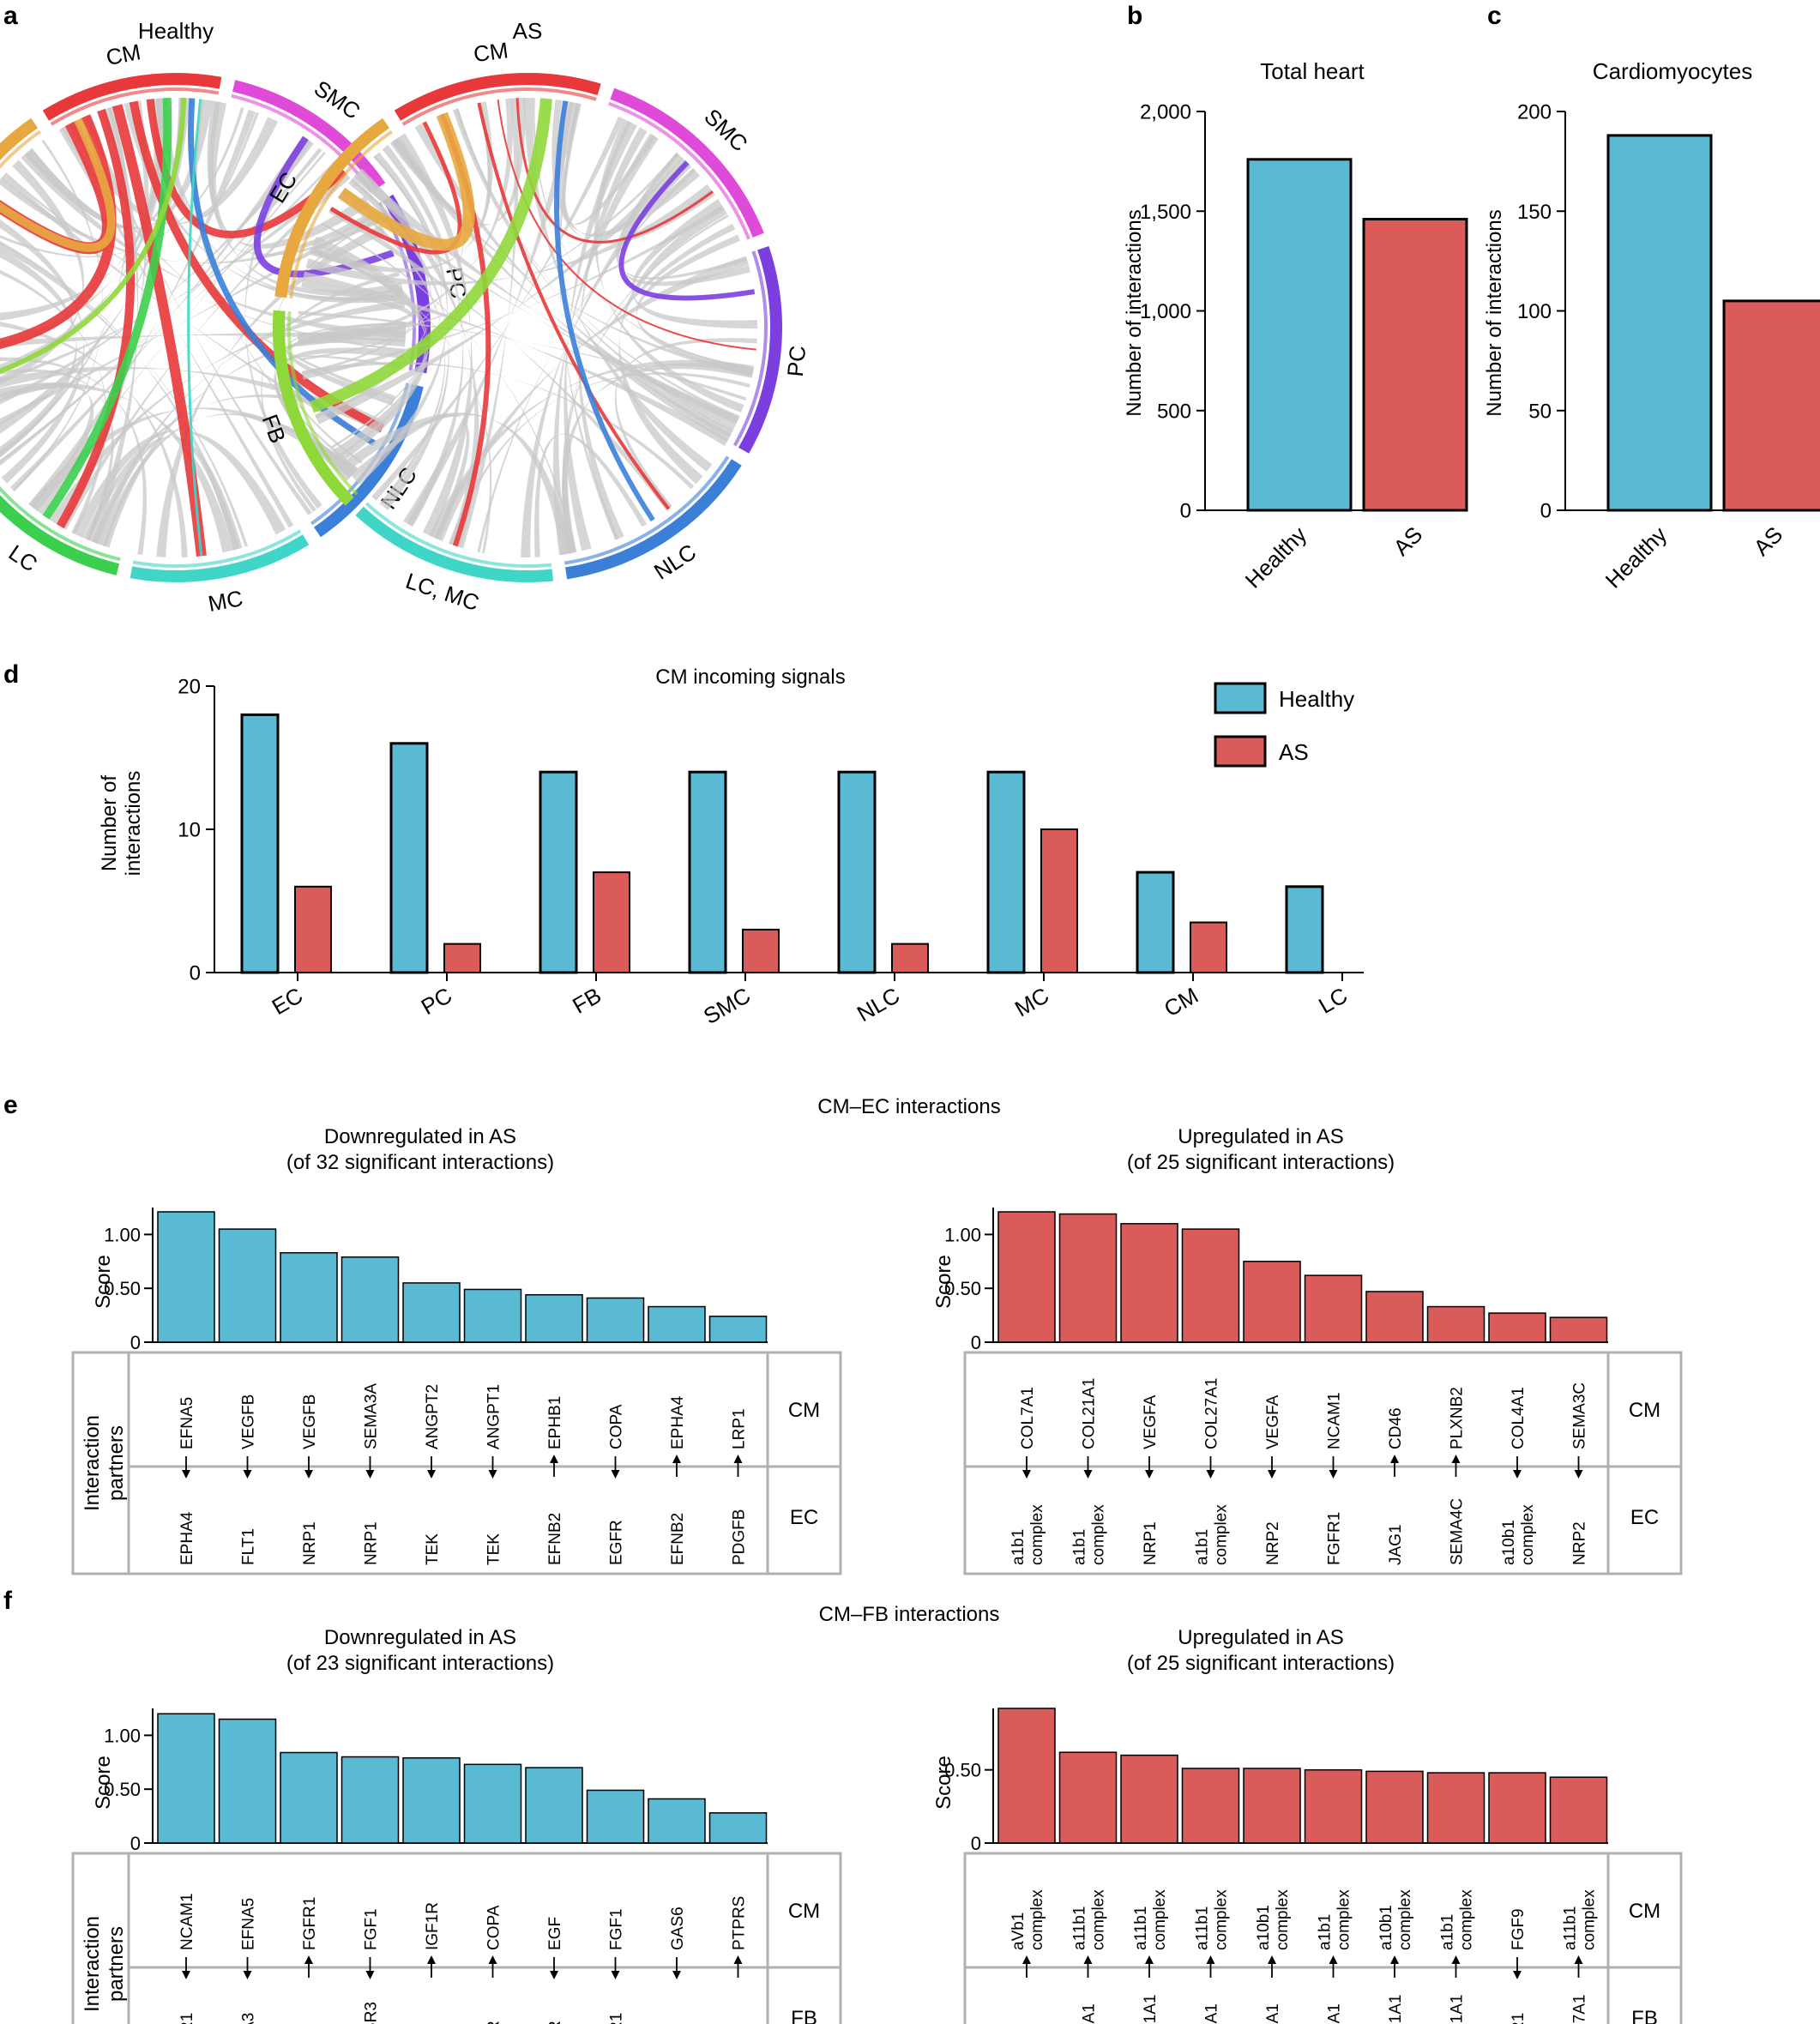  Describe the element at coordinates (420, 1637) in the screenshot. I see `chart-title-line1: Downregulated in AS` at that location.